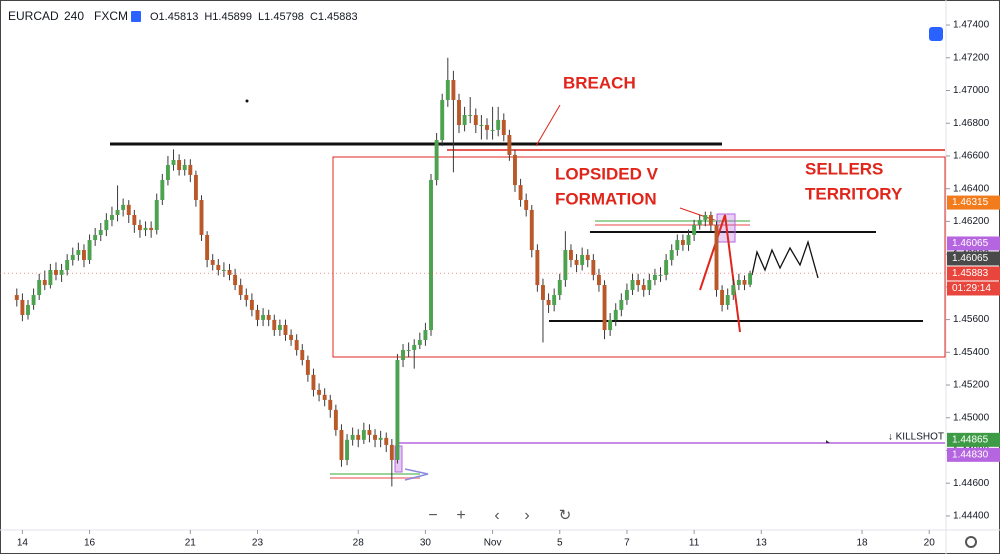  Describe the element at coordinates (762, 543) in the screenshot. I see `x-tick-label: 13` at that location.